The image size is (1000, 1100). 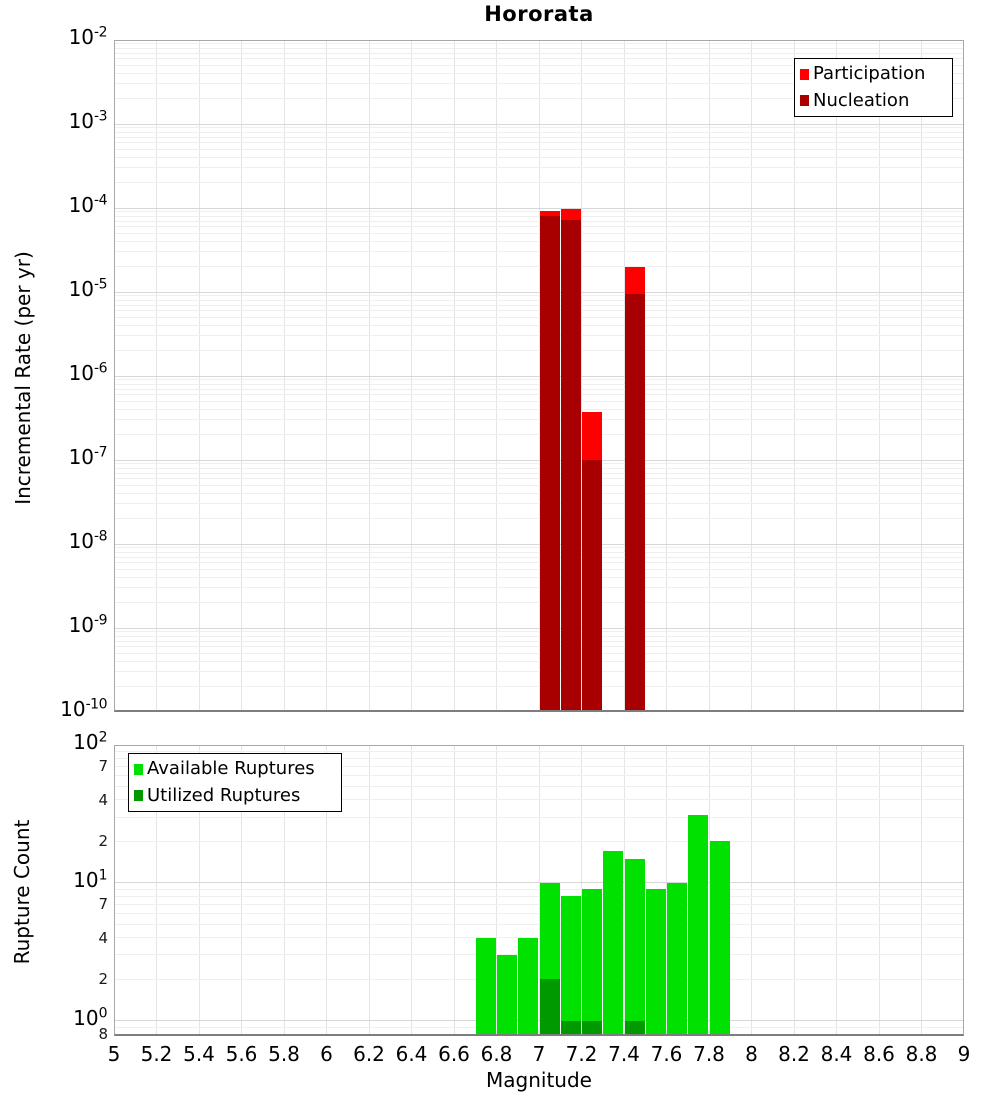 What do you see at coordinates (199, 1054) in the screenshot?
I see `x-tick-label: 5.4` at bounding box center [199, 1054].